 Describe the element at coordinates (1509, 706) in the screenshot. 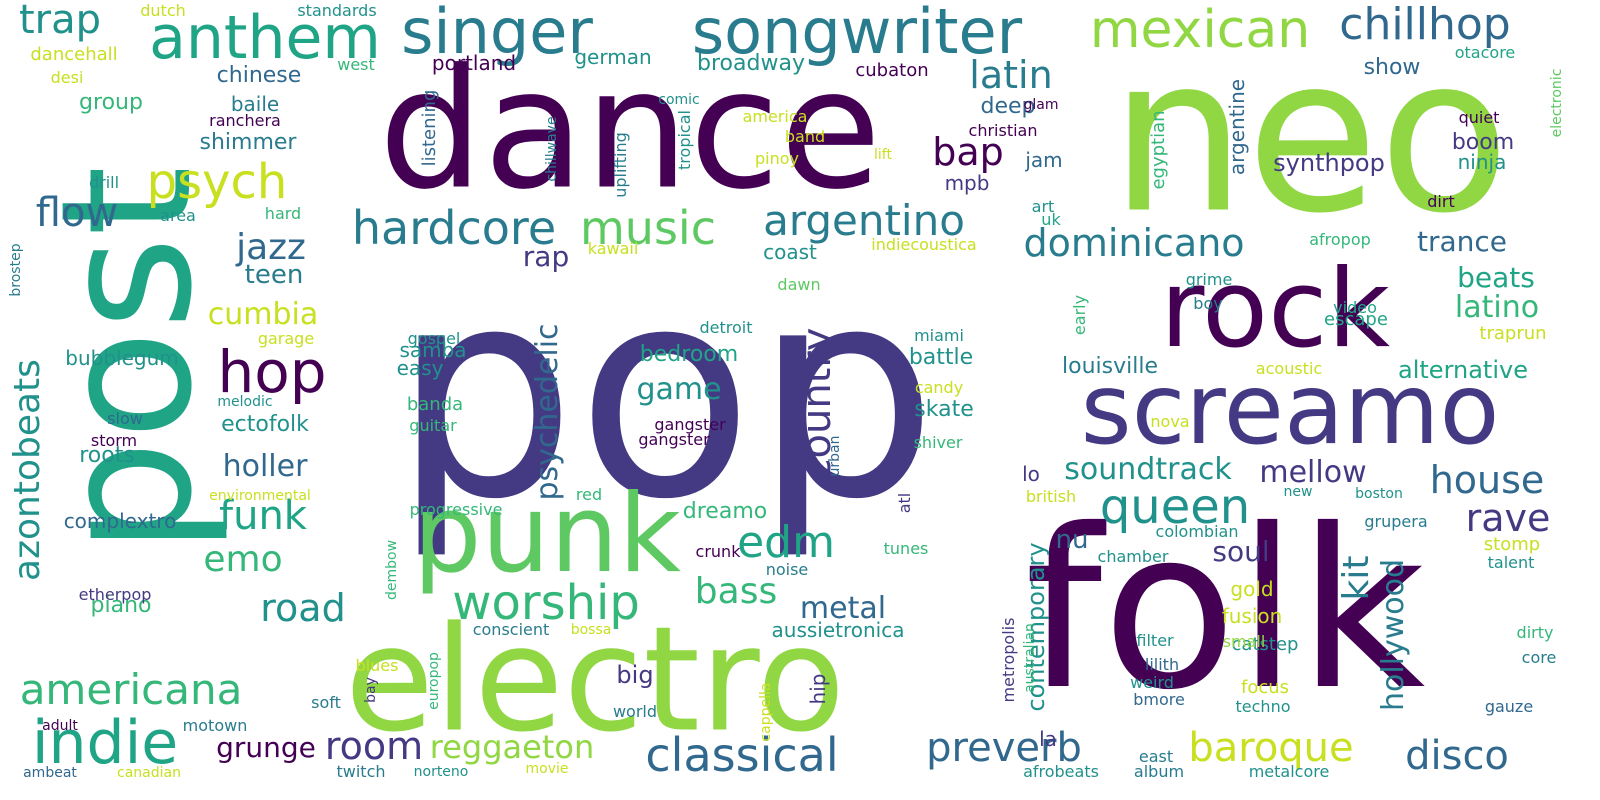

I see `word-gauze: gauze` at that location.